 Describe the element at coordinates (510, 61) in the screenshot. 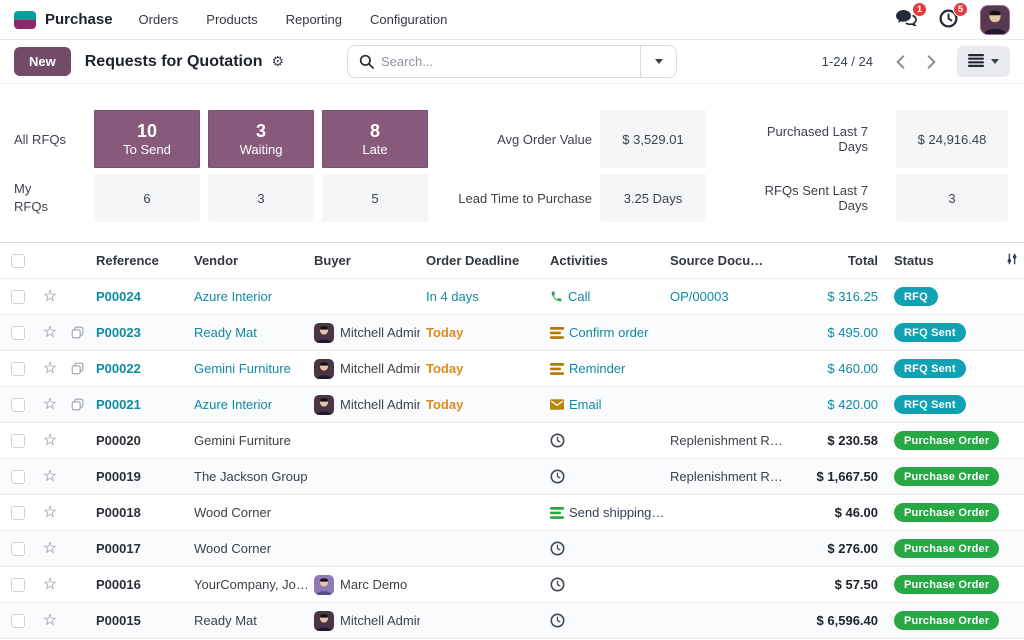

I see `search-input` at that location.